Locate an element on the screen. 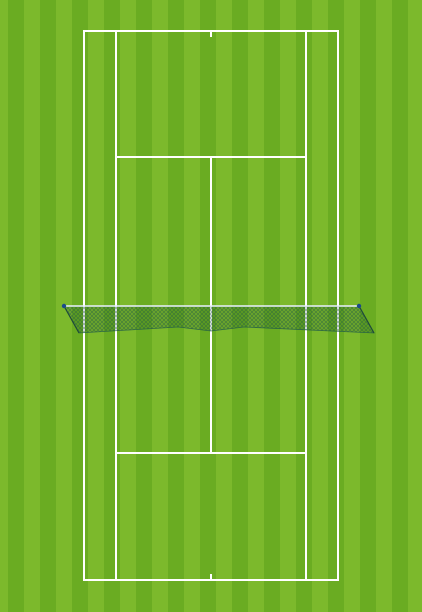  tennis-net is located at coordinates (218, 318).